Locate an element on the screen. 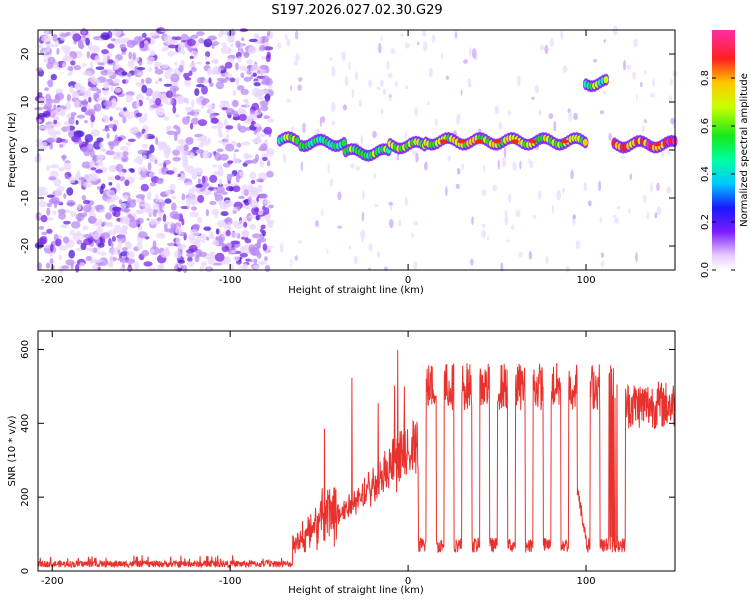 The height and width of the screenshot is (600, 750). x-tick-label: 100 is located at coordinates (585, 280).